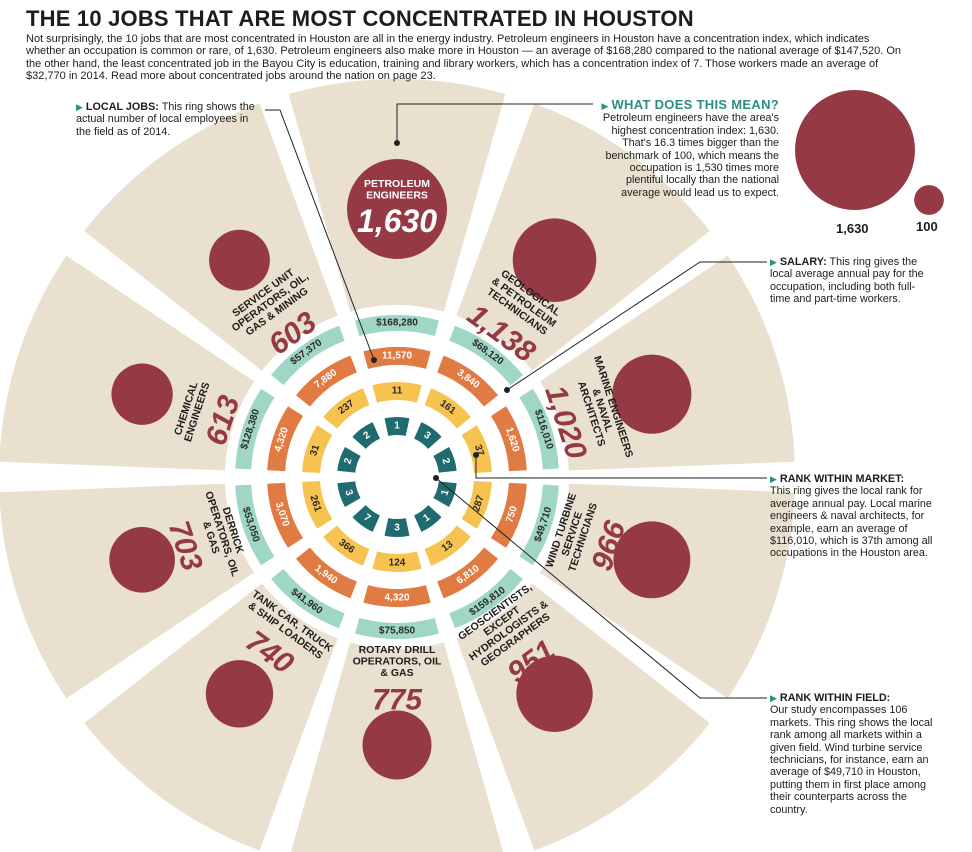  Describe the element at coordinates (396, 673) in the screenshot. I see `occupation-name-line: & GAS` at that location.